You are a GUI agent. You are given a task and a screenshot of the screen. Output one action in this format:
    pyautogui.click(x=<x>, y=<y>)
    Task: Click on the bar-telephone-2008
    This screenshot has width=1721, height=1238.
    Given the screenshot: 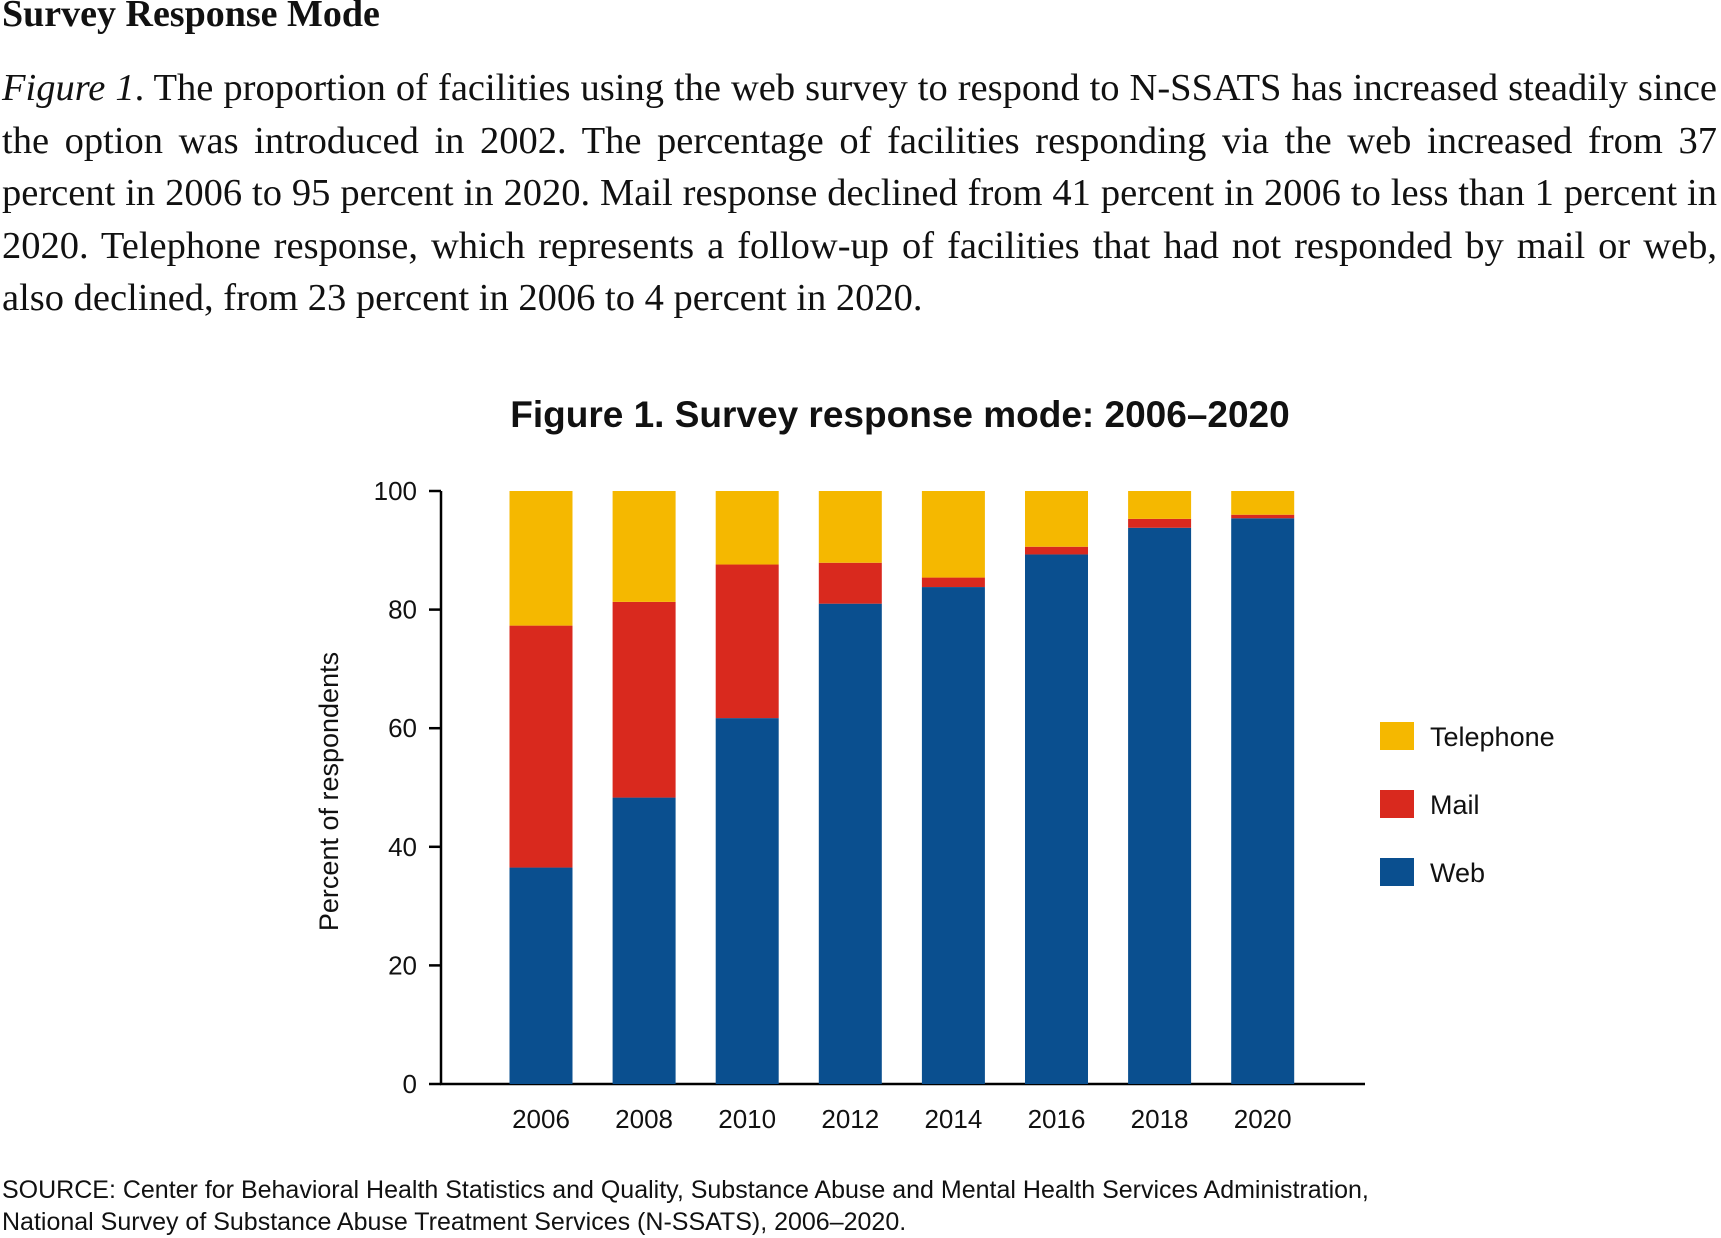 What is the action you would take?
    pyautogui.click(x=644, y=546)
    